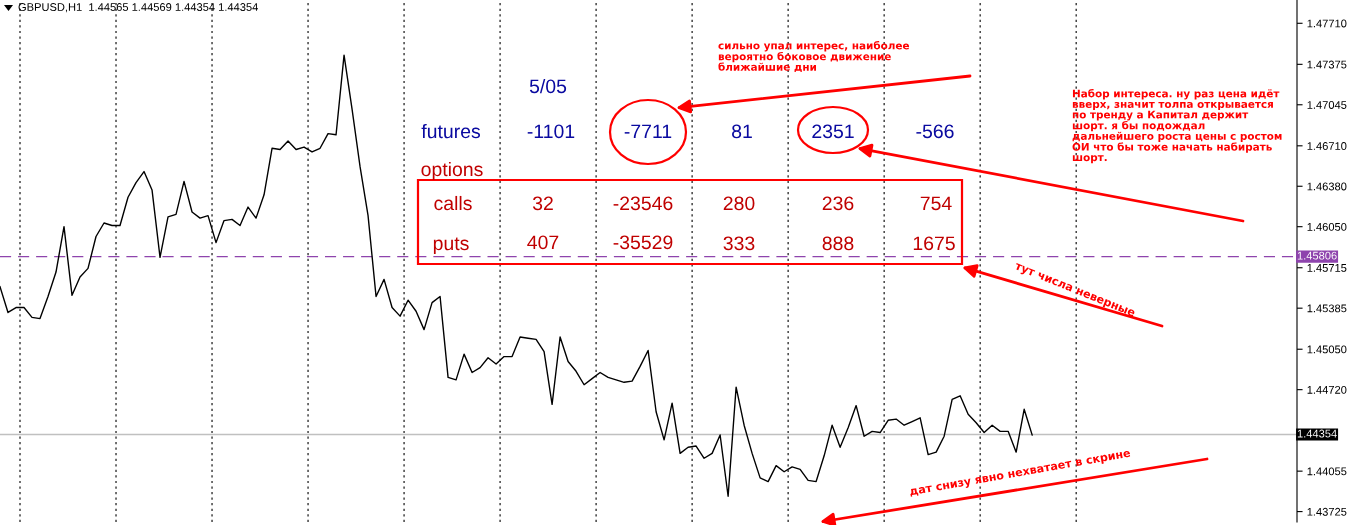 The image size is (1354, 525). Describe the element at coordinates (1327, 226) in the screenshot. I see `y-tick-label: 1.46050` at that location.